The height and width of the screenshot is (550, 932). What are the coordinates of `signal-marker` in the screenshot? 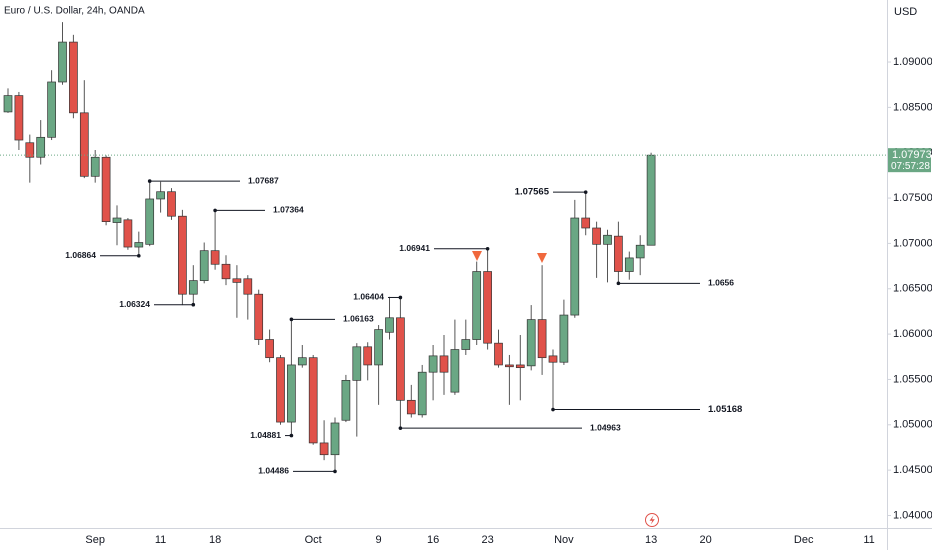 It's located at (477, 256).